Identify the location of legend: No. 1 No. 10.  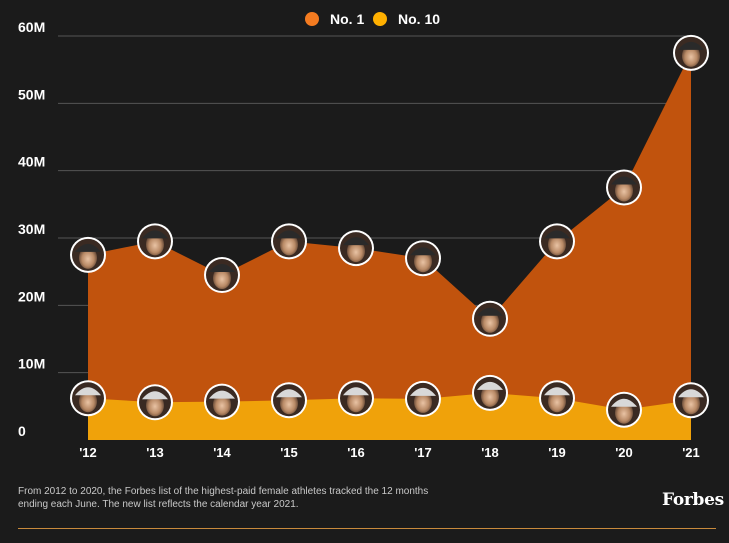
(372, 19).